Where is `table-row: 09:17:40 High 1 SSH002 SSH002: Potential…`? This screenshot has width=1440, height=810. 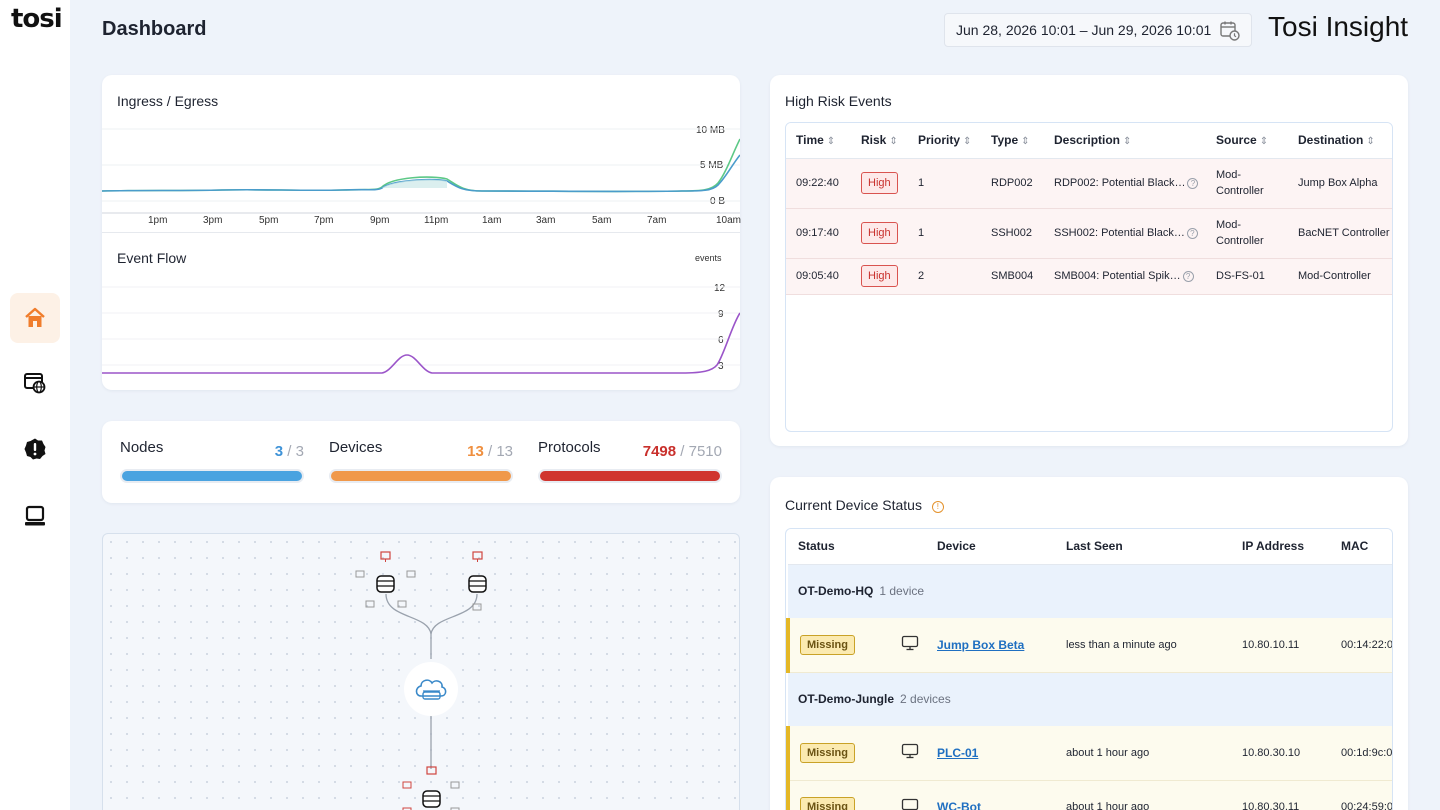 table-row: 09:17:40 High 1 SSH002 SSH002: Potential… is located at coordinates (1089, 233).